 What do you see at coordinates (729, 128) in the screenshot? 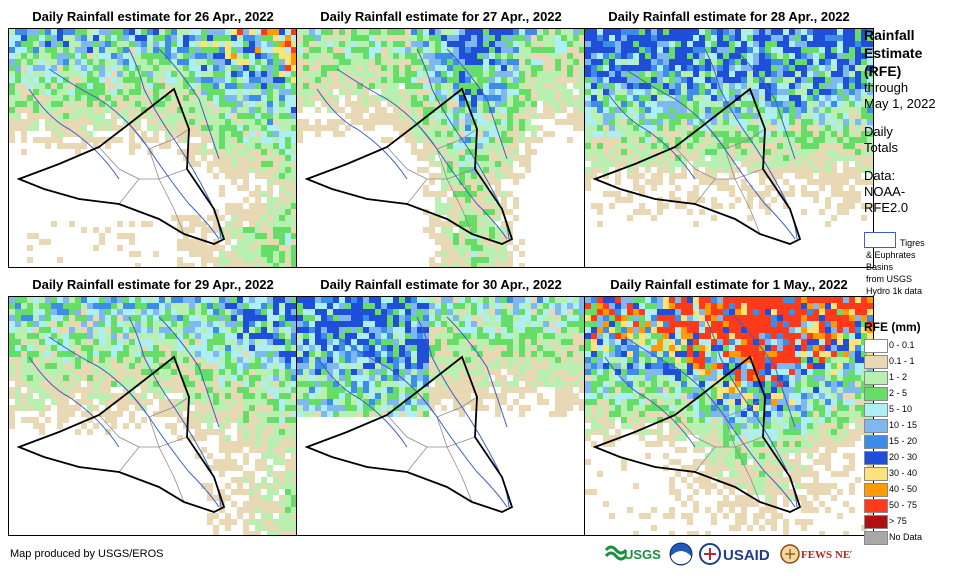
I see `rainfall-field` at bounding box center [729, 128].